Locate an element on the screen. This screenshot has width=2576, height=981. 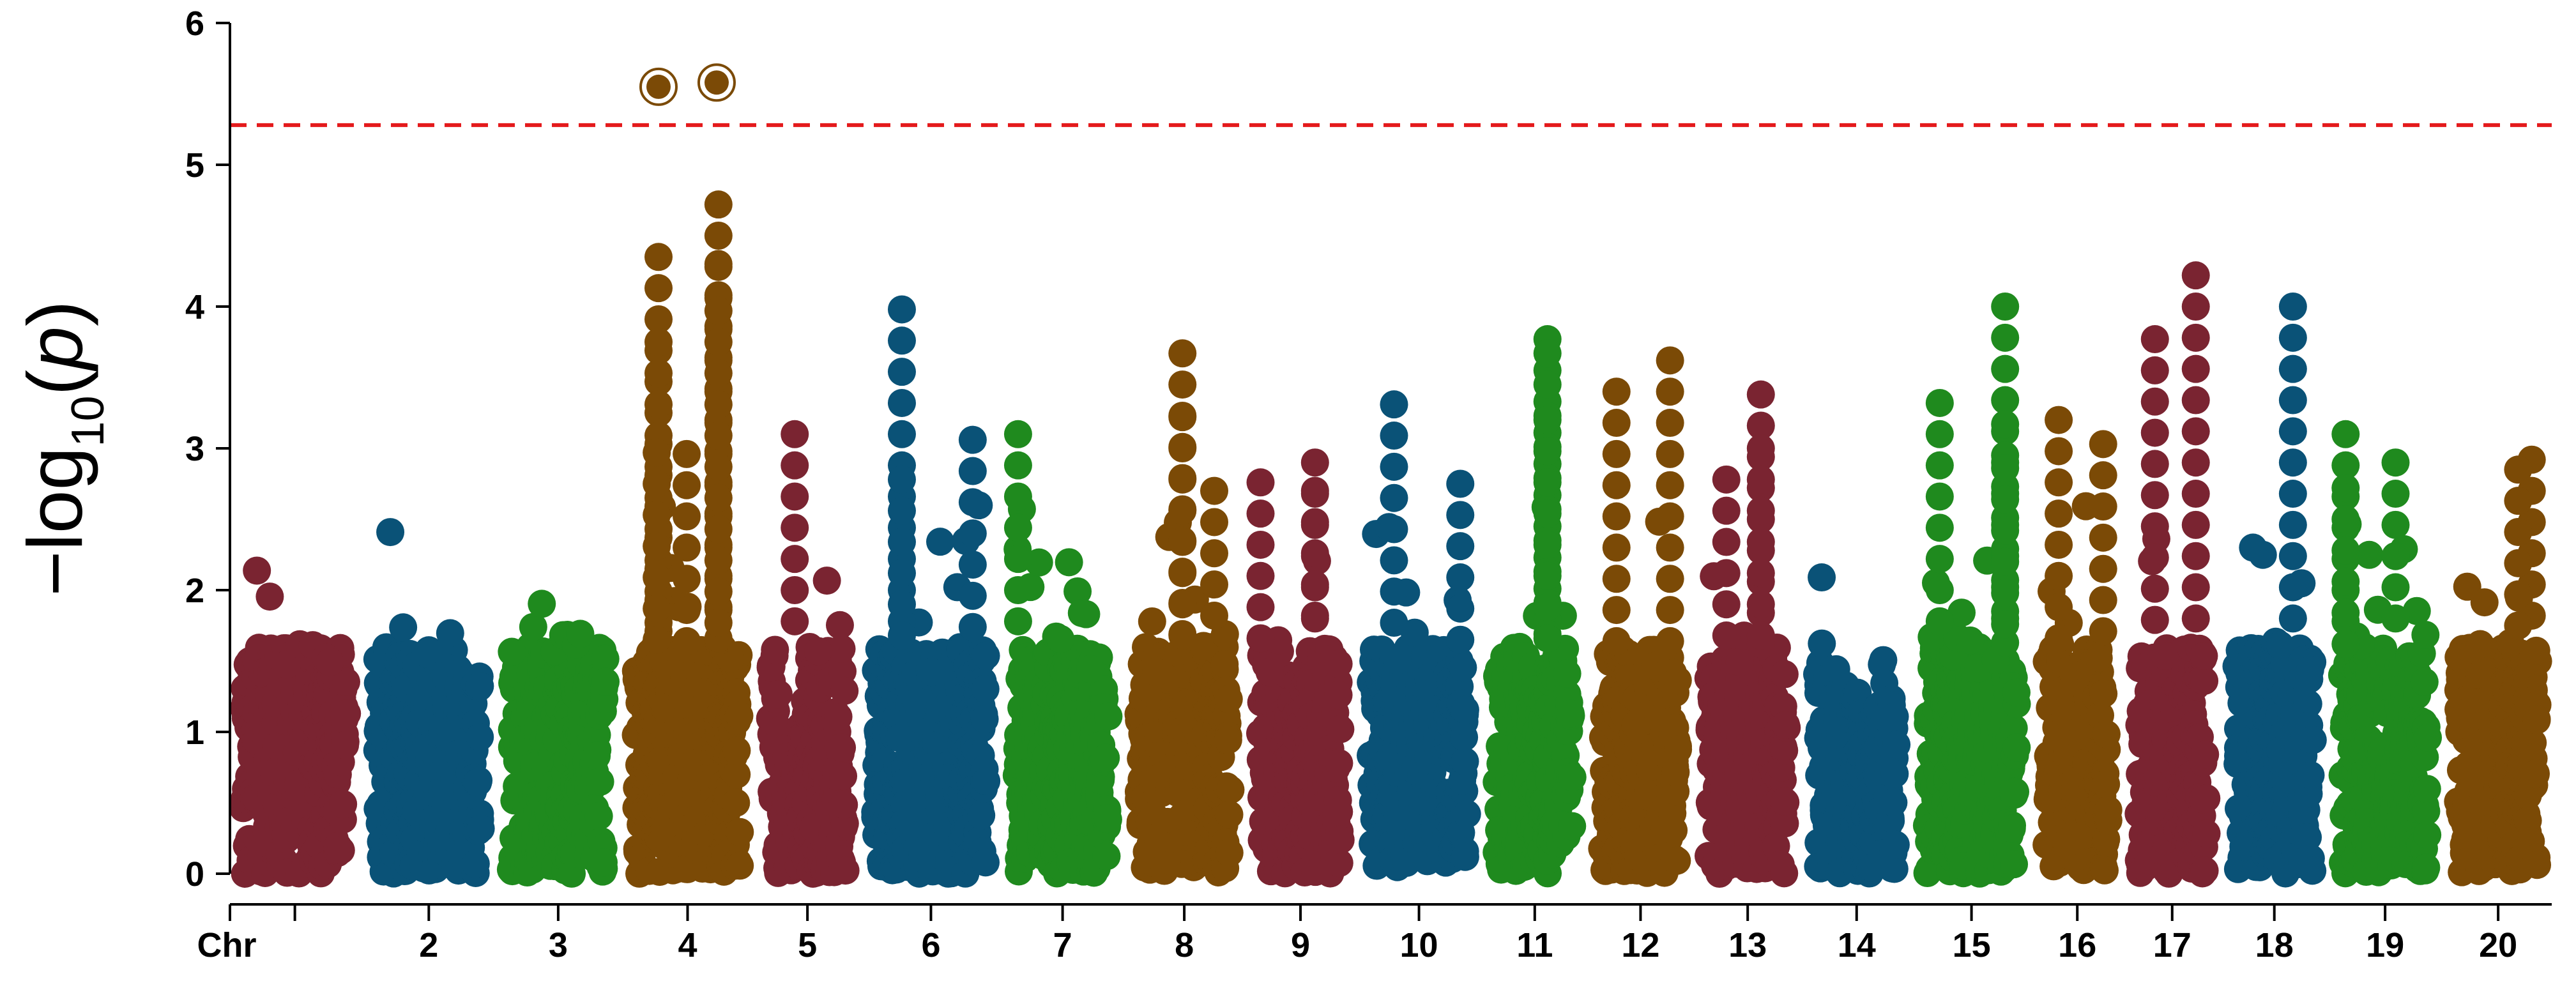
chromosome-5-points is located at coordinates (808, 727).